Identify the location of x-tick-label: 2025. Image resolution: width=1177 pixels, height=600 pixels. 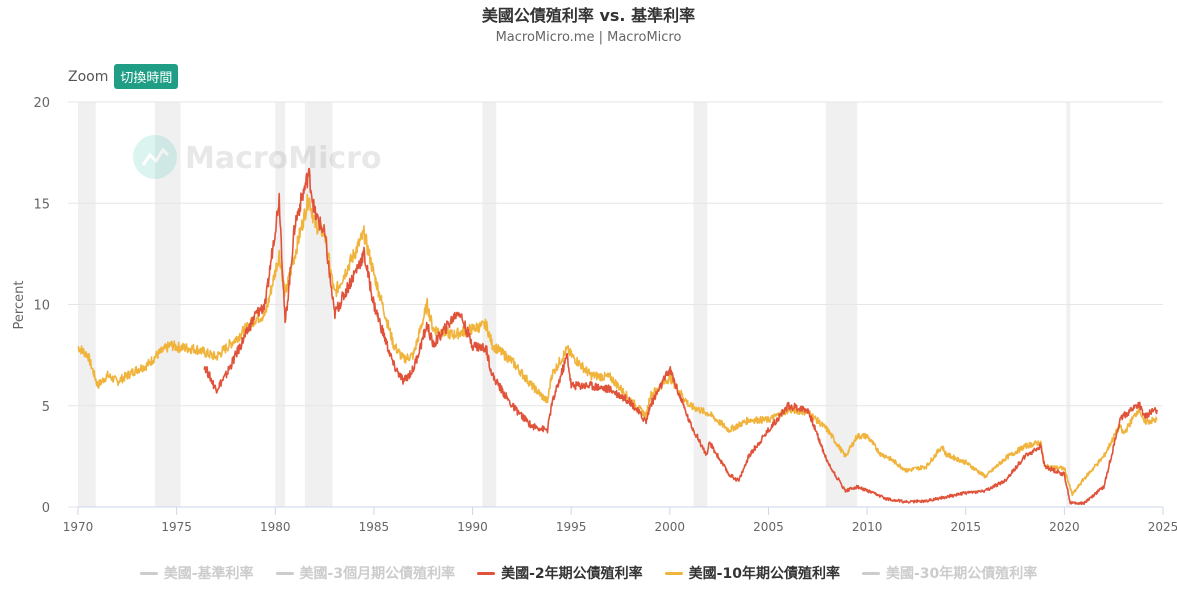
(1162, 527).